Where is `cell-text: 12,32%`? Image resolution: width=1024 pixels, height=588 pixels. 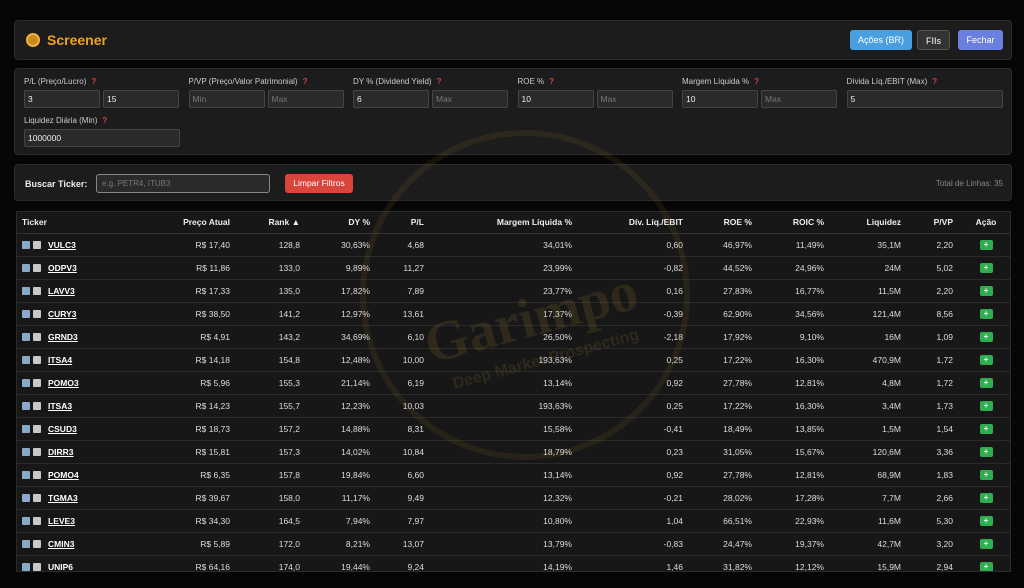
cell-text: 12,32% is located at coordinates (557, 497).